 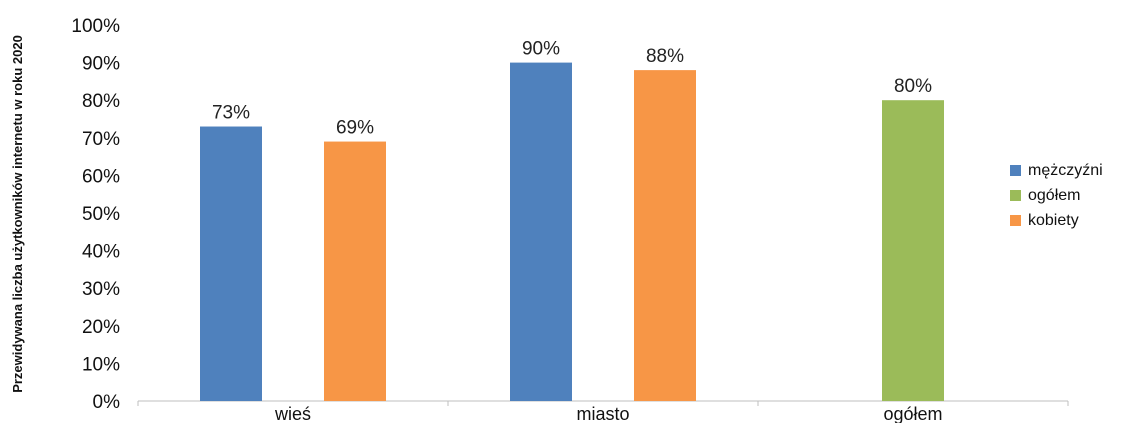 I want to click on category-label: wieś, so click(x=292, y=413).